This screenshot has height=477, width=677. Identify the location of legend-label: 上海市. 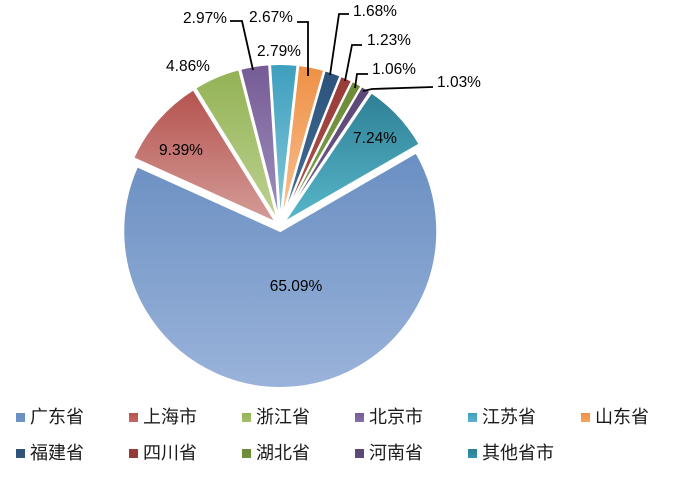
(170, 417).